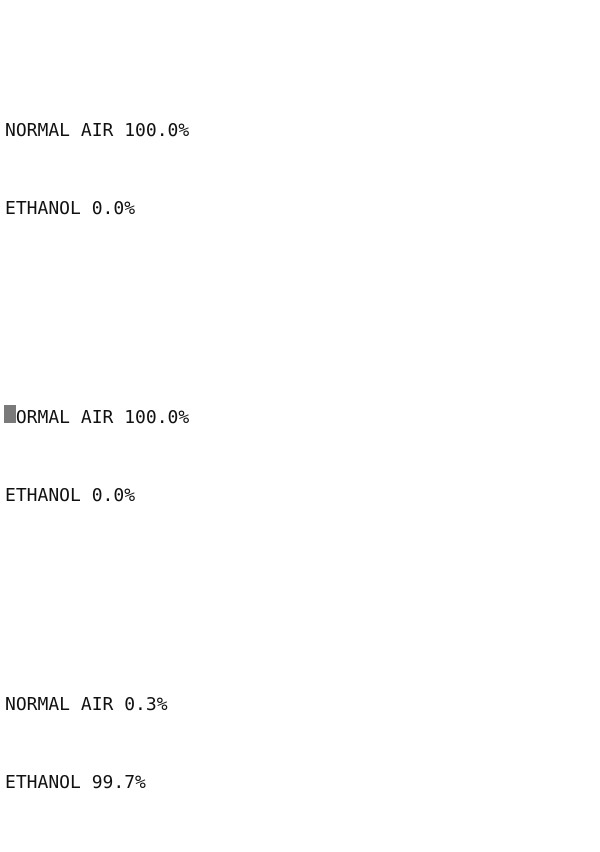 The image size is (600, 852). What do you see at coordinates (86, 704) in the screenshot?
I see `normal-air-line: NORMAL AIR 0.3%` at bounding box center [86, 704].